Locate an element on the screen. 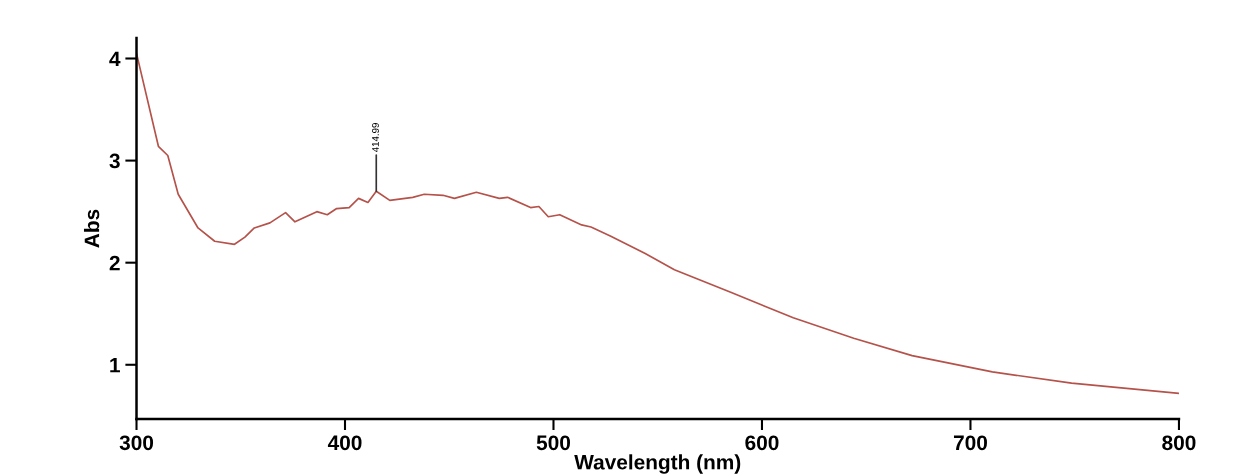 The height and width of the screenshot is (476, 1241). y-tick-label: 1 is located at coordinates (115, 365).